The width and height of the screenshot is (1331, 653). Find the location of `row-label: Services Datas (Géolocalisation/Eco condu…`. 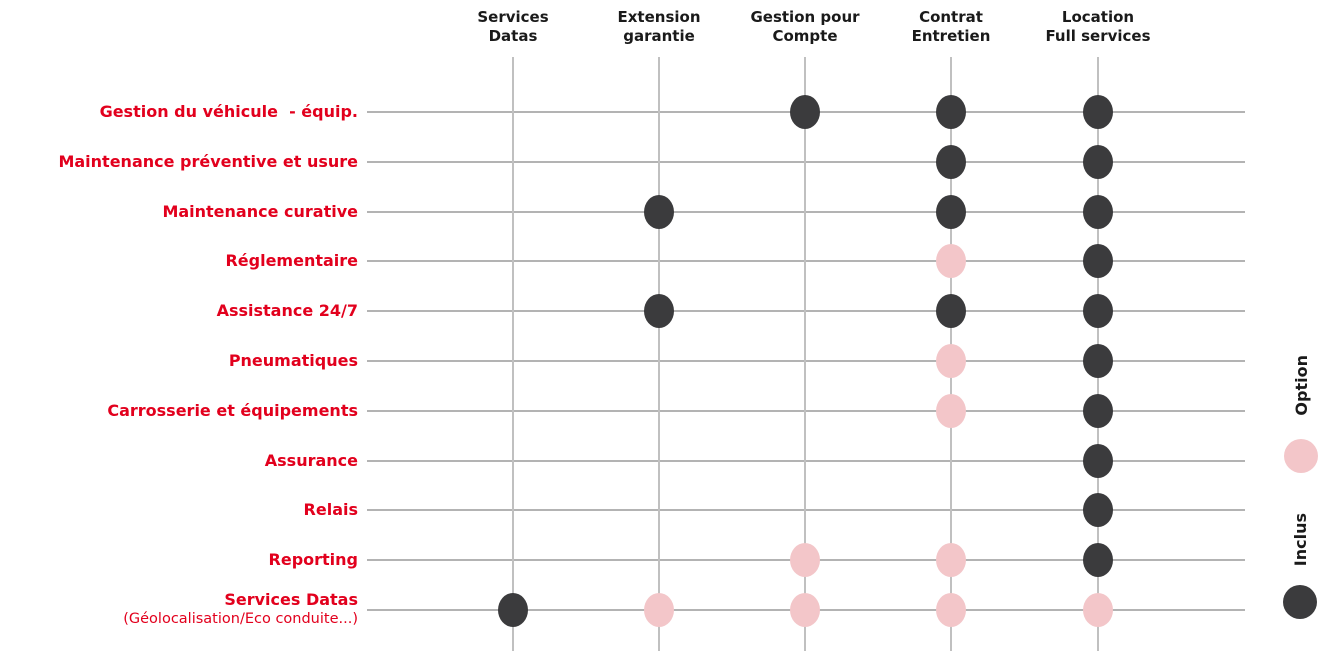

row-label: Services Datas (Géolocalisation/Eco condu… is located at coordinates (179, 609).